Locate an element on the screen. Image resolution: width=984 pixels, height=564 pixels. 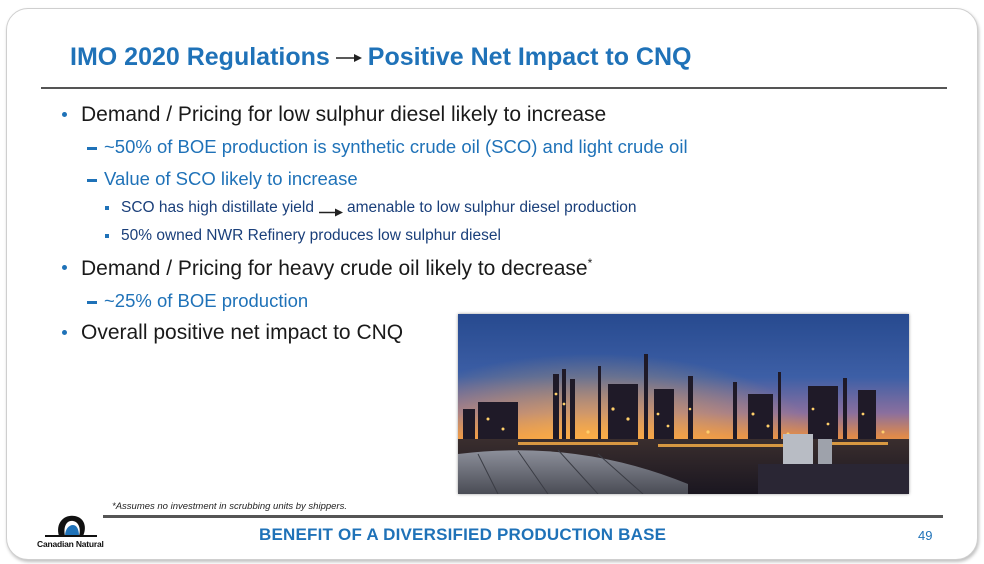
refinery-photo is located at coordinates (683, 404).